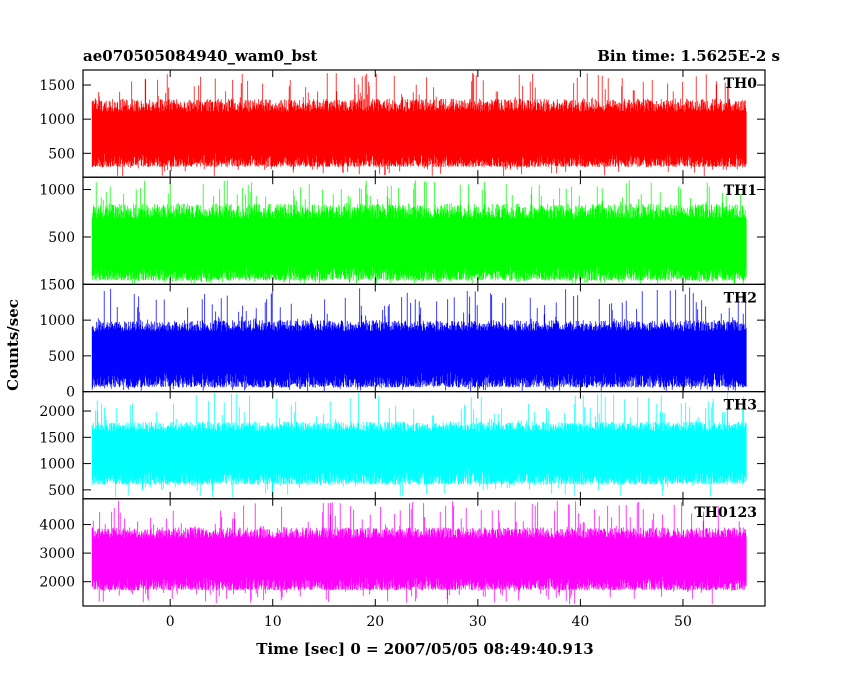 The height and width of the screenshot is (680, 850). Describe the element at coordinates (13, 345) in the screenshot. I see `y-axis-label: Counts/sec` at that location.